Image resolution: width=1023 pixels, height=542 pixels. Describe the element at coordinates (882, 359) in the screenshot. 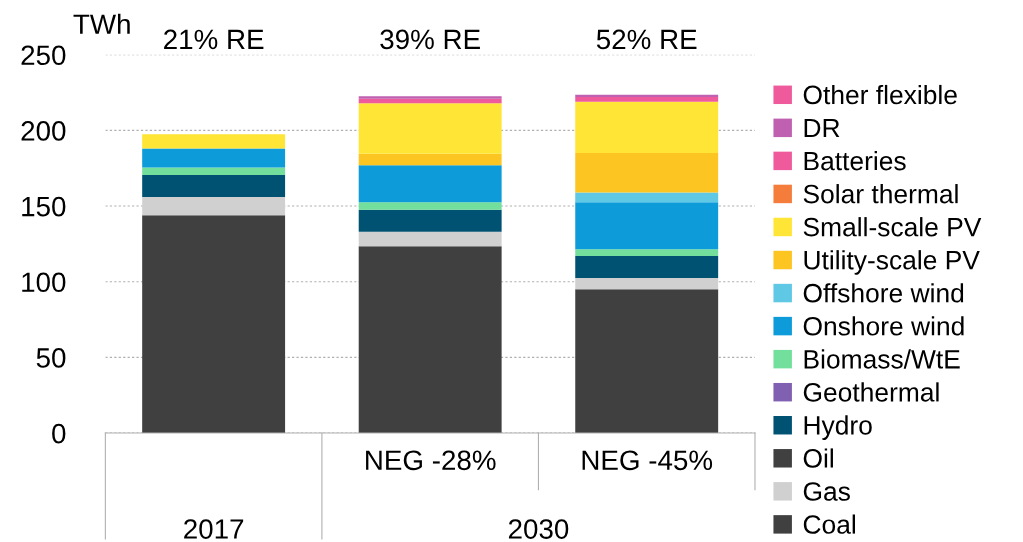

I see `legend-label: Biomass/WtE` at that location.